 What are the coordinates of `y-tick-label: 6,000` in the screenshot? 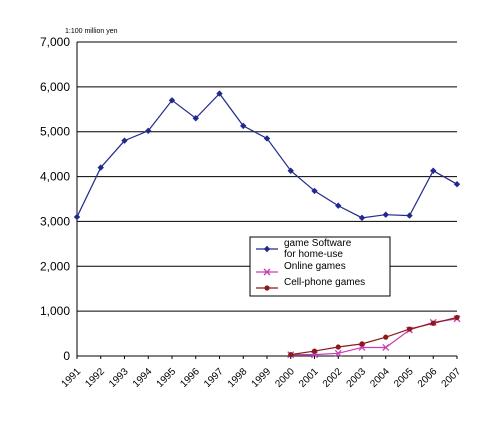 It's located at (55, 87).